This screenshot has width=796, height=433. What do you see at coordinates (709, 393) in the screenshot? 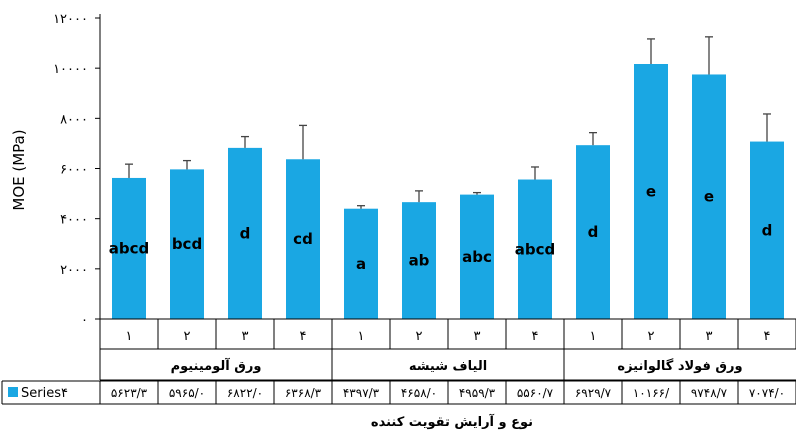
I see `table-value: ۹۷۴۸/۷` at bounding box center [709, 393].